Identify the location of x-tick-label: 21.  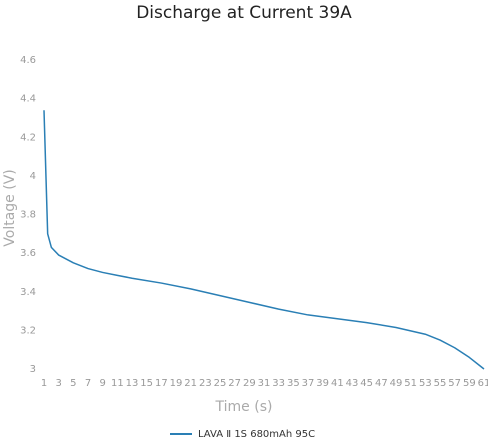
(190, 383).